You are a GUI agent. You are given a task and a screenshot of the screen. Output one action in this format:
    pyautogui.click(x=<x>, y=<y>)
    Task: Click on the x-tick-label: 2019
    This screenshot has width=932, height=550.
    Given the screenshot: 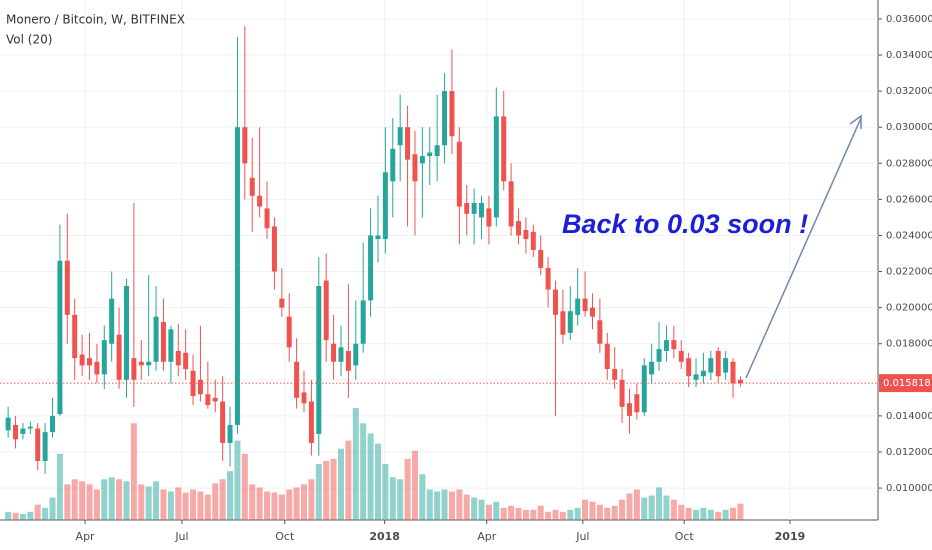 What is the action you would take?
    pyautogui.click(x=790, y=536)
    